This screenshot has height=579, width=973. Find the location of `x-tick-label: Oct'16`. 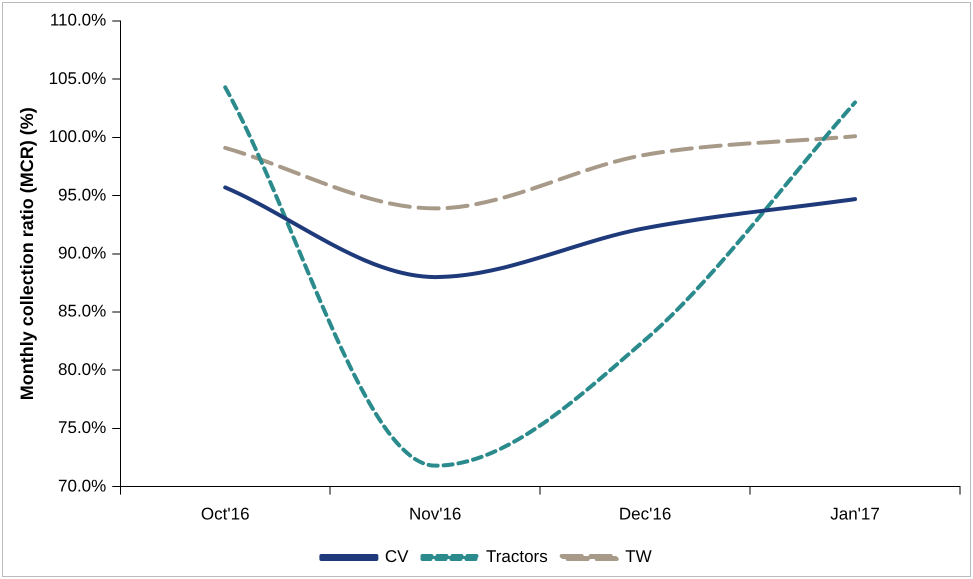

x-tick-label: Oct'16 is located at coordinates (225, 514).